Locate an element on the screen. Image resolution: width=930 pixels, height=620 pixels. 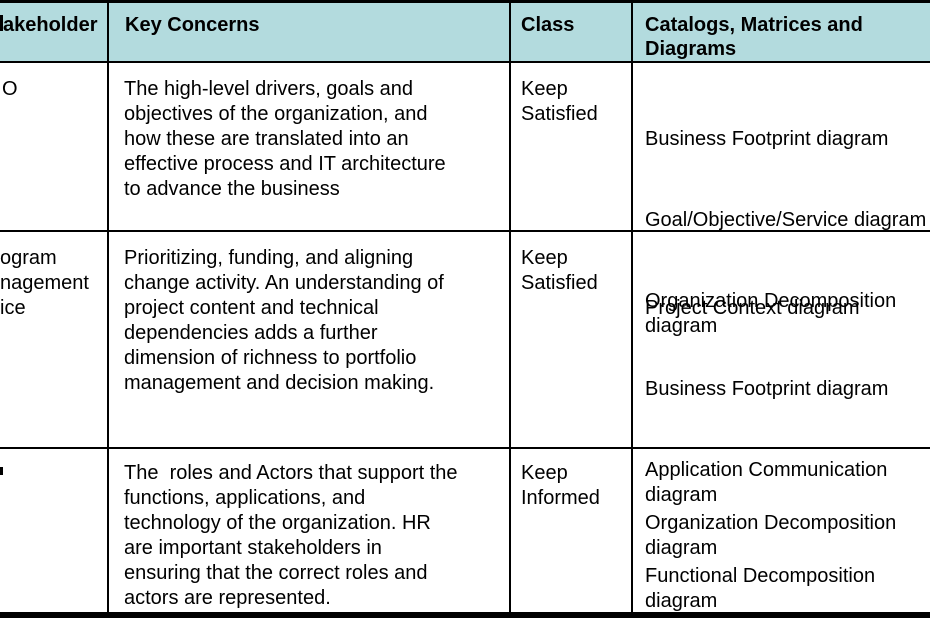
row1-stakeholder-cell: O is located at coordinates (10, 89).